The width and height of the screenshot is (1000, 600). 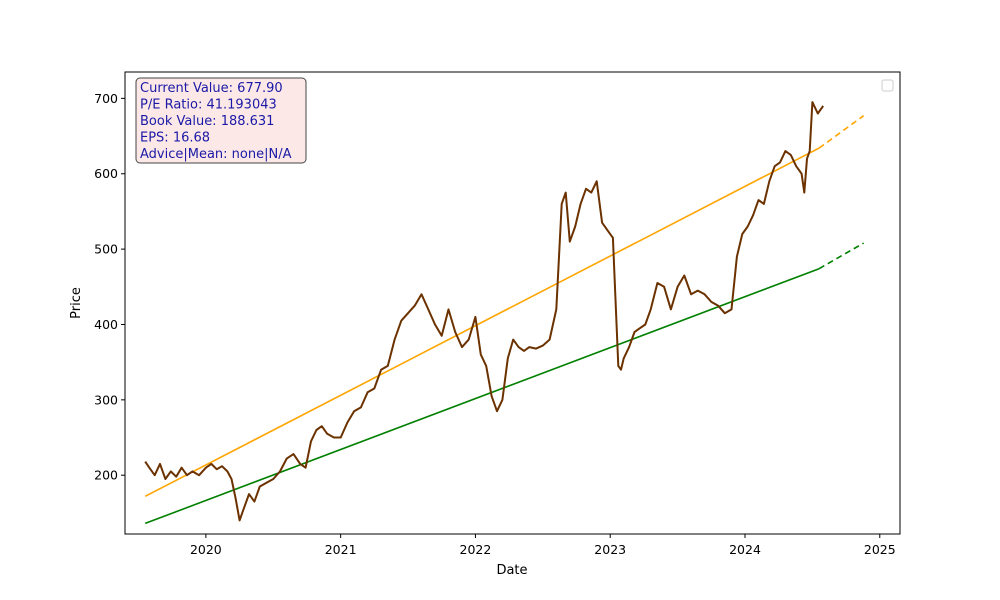 I want to click on y-tick-label-600: 600, so click(x=106, y=173).